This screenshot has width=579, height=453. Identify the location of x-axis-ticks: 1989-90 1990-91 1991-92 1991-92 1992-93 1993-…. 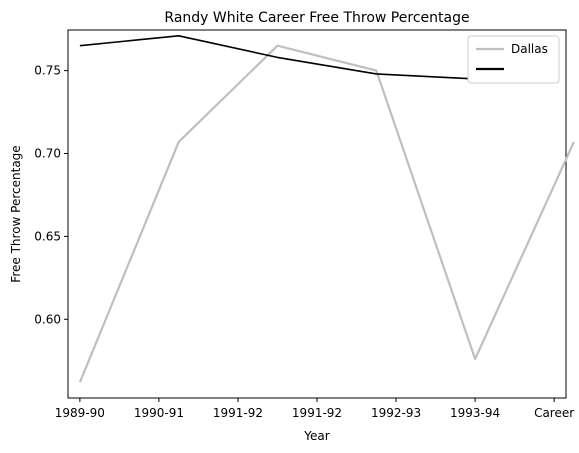
(314, 409).